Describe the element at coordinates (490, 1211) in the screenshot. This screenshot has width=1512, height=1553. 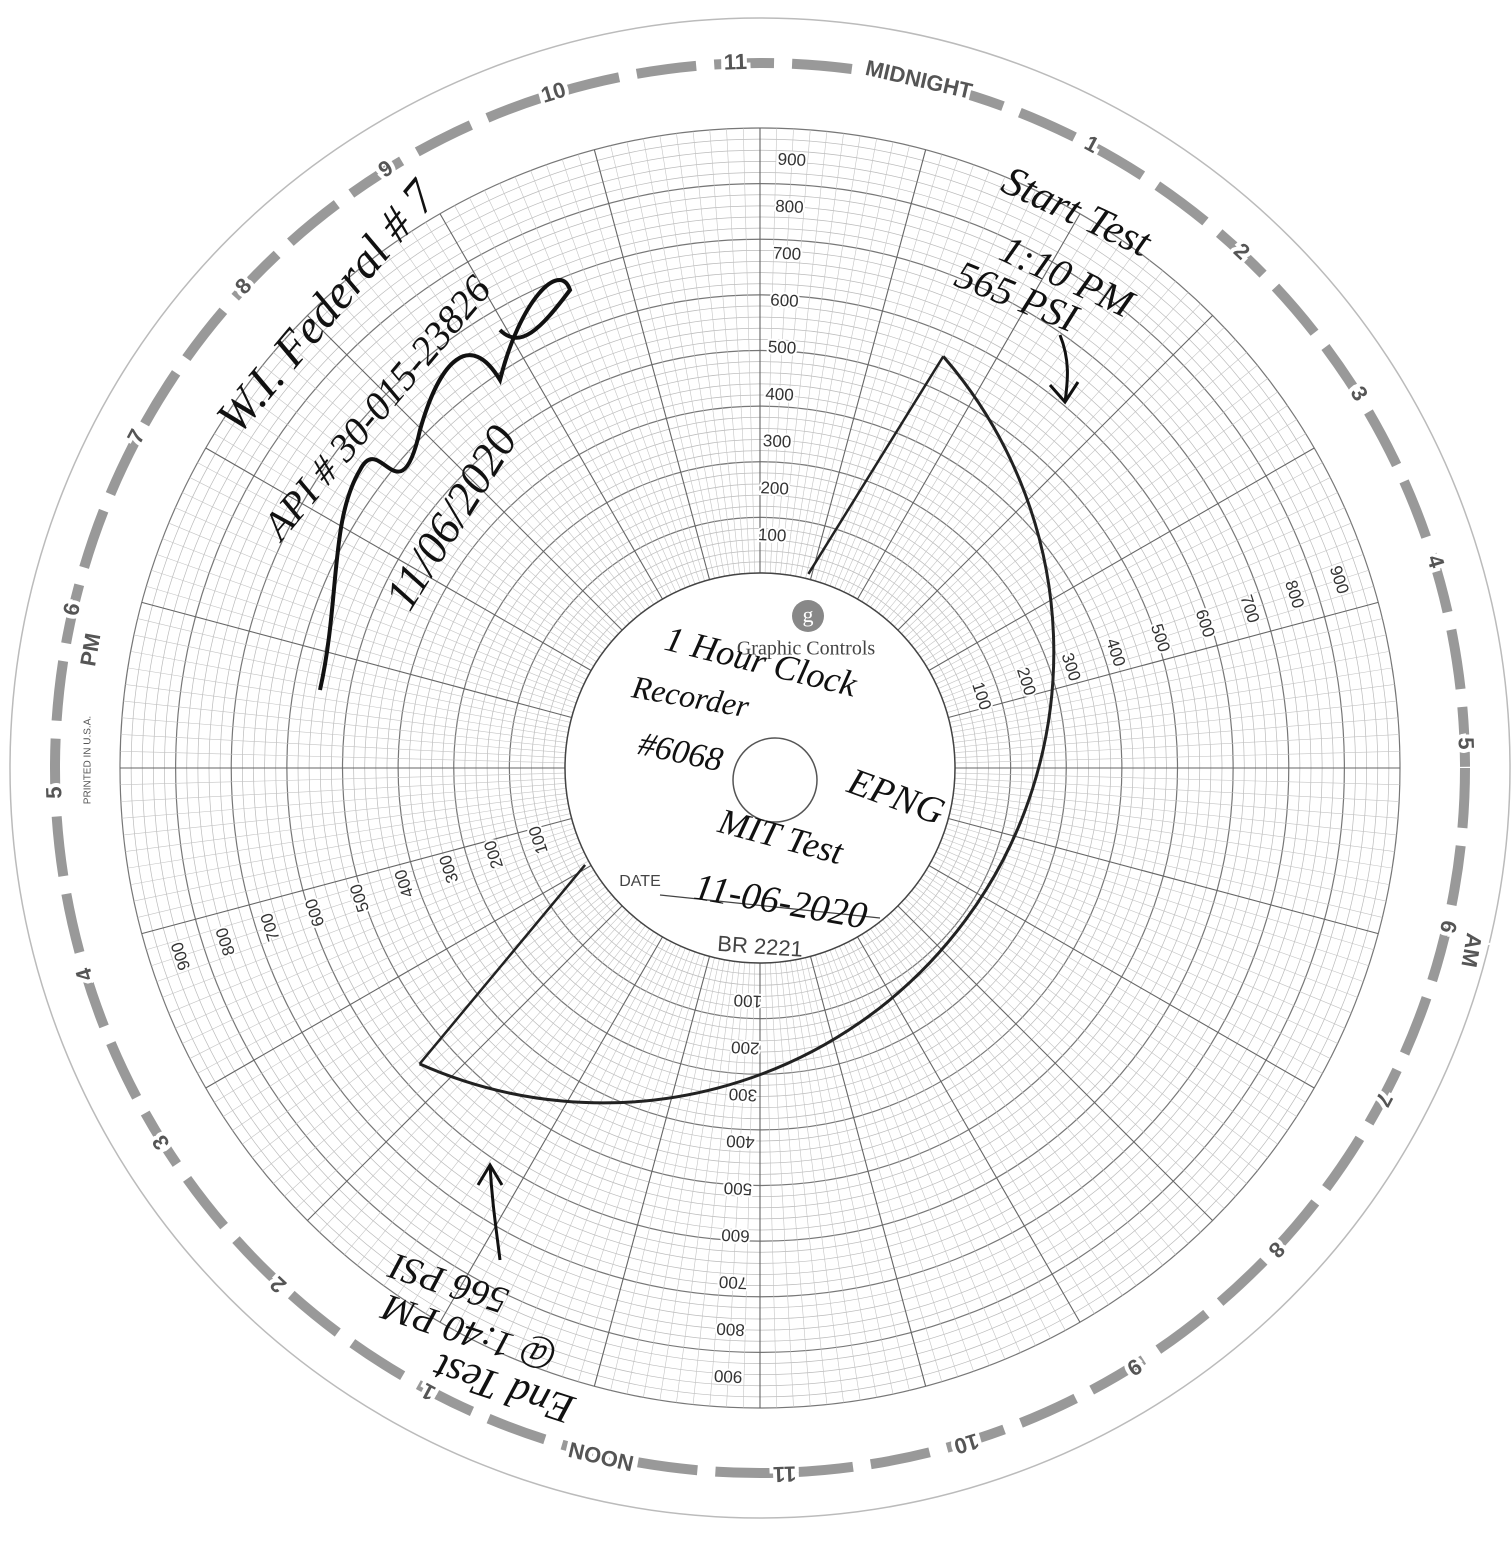
I see `end-arrow` at that location.